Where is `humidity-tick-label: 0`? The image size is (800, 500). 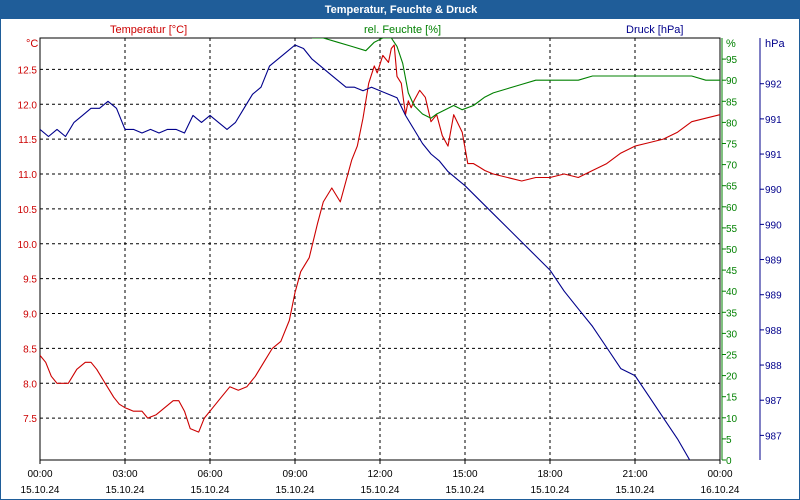 humidity-tick-label: 0 is located at coordinates (729, 461).